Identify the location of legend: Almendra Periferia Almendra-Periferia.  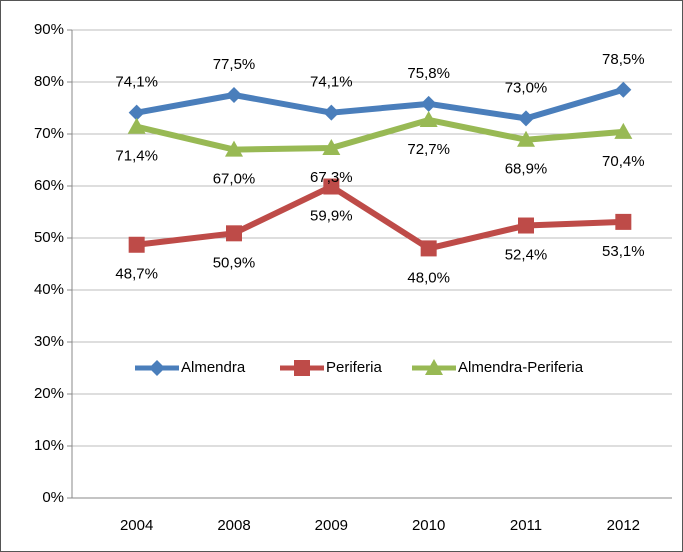
(359, 367).